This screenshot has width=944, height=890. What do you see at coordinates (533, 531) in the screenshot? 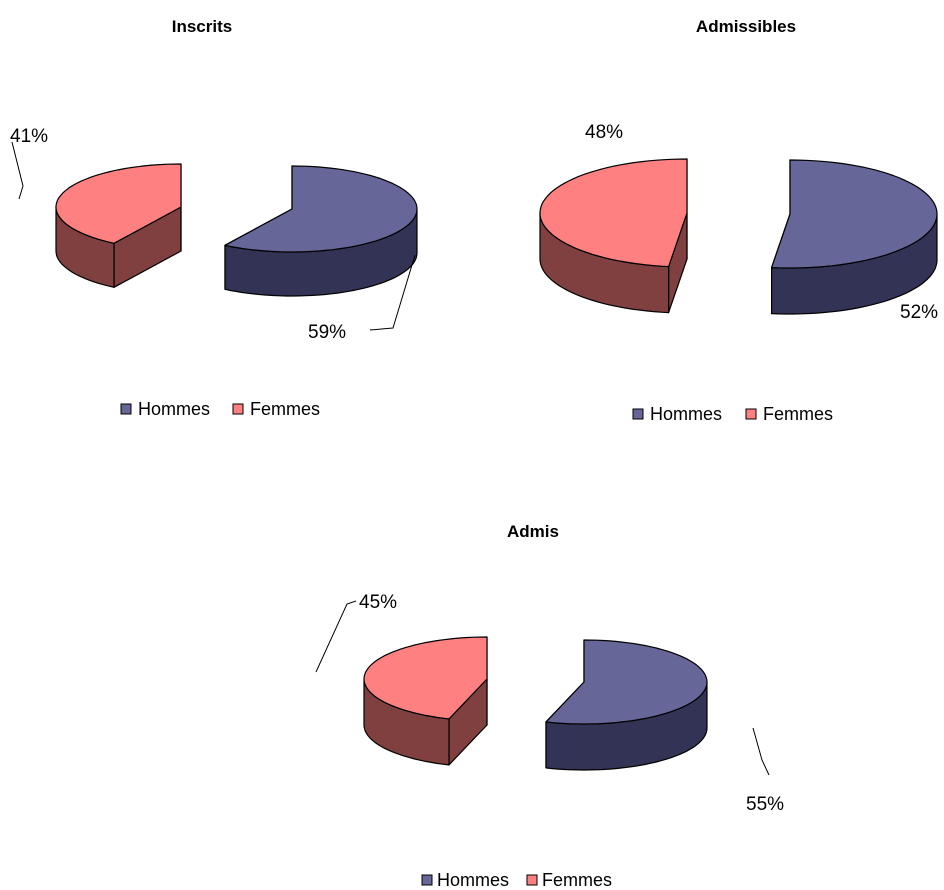
I see `chart-title: Admis` at bounding box center [533, 531].